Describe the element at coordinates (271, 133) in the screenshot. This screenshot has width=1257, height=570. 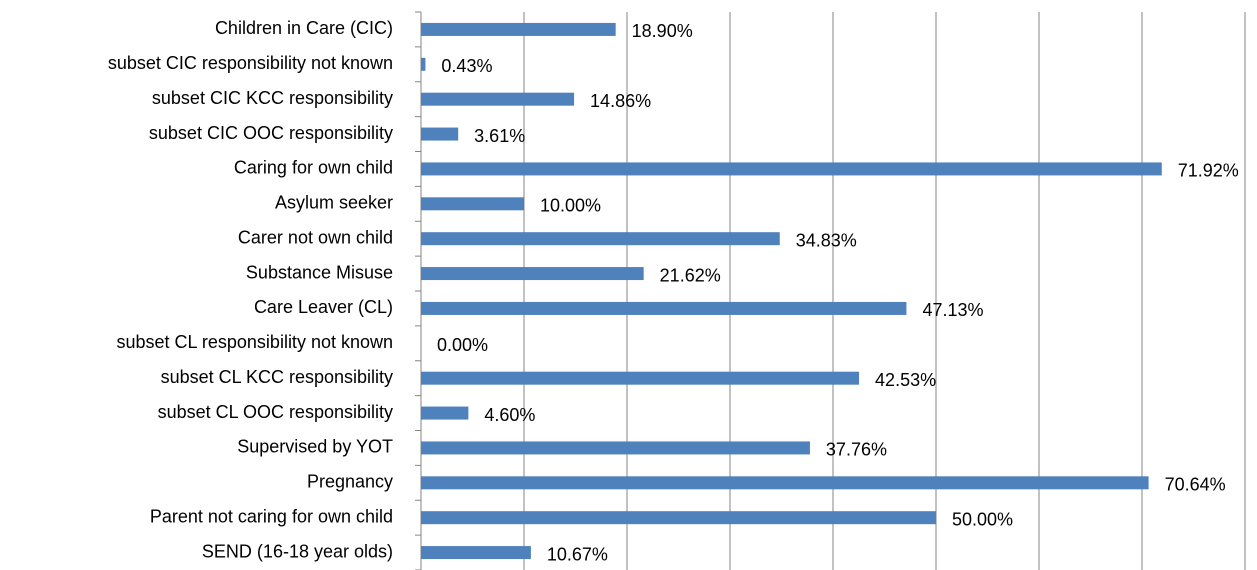
I see `category-label: subset CIC OOC responsibility` at that location.